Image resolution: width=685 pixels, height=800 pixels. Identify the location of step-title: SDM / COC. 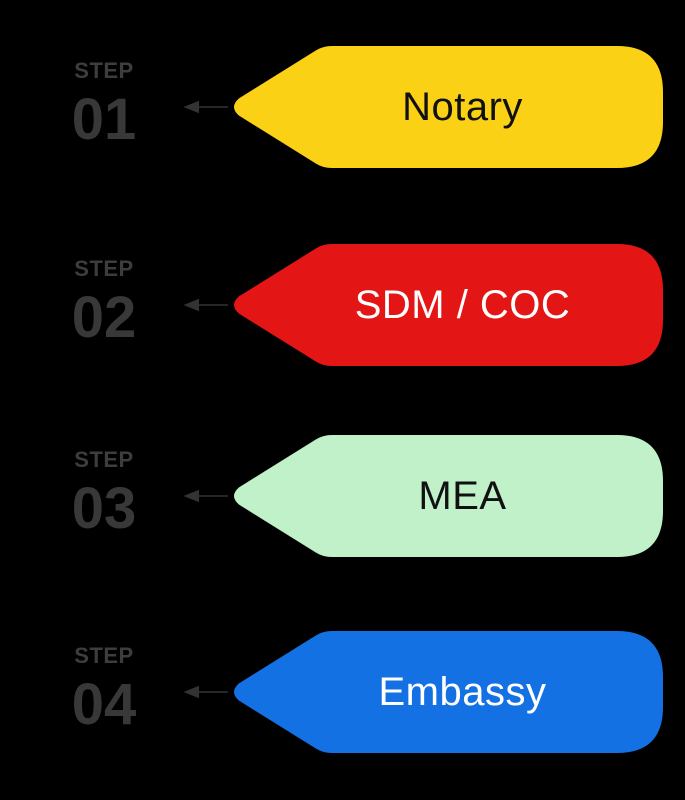
(462, 304).